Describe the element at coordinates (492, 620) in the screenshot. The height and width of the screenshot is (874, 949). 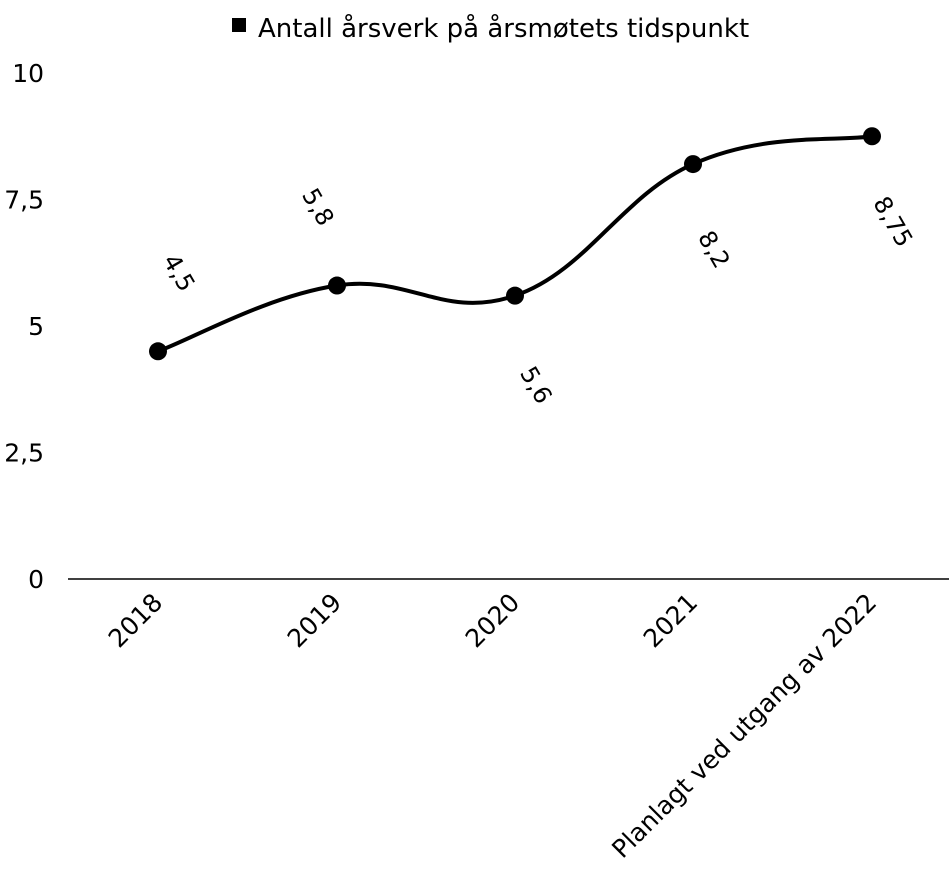
I see `x-tick-label: 2020` at that location.